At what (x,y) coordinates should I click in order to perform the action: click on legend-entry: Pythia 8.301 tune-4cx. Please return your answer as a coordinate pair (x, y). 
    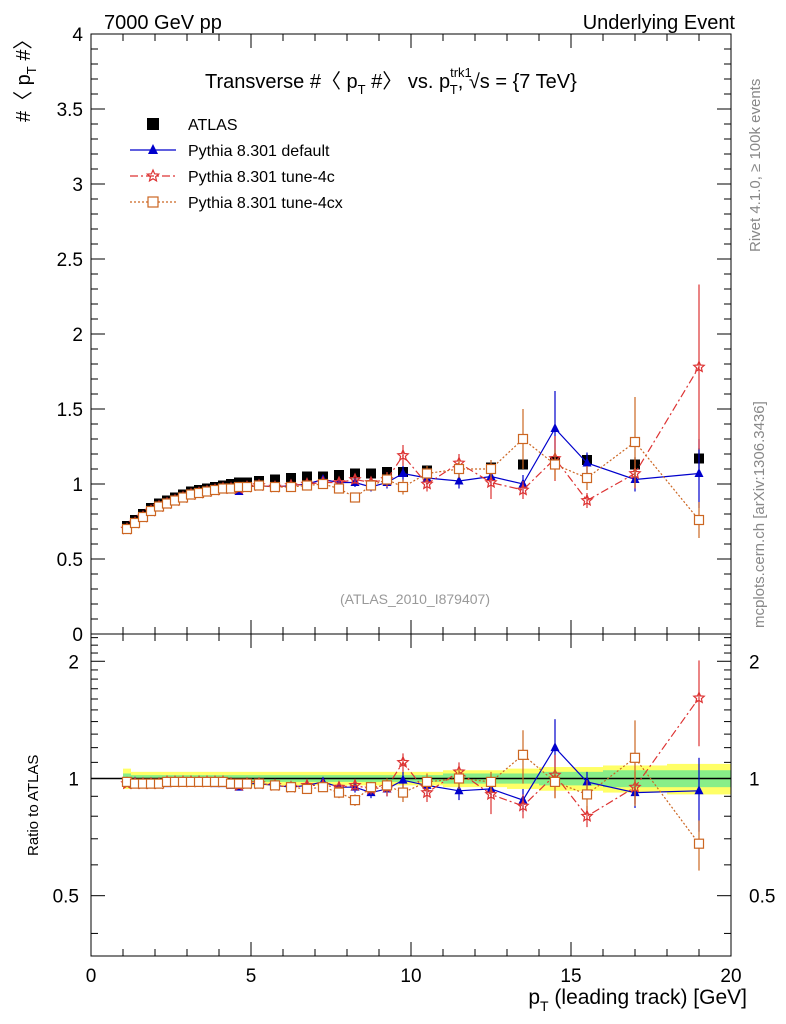
    Looking at the image, I should click on (236, 203).